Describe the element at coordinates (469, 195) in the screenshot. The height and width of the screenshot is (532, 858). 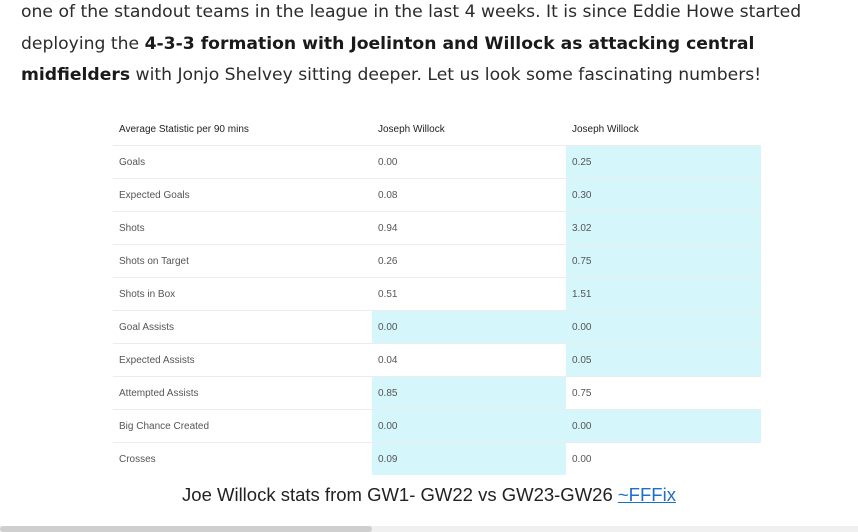
I see `stat-value-a: 0.08` at that location.